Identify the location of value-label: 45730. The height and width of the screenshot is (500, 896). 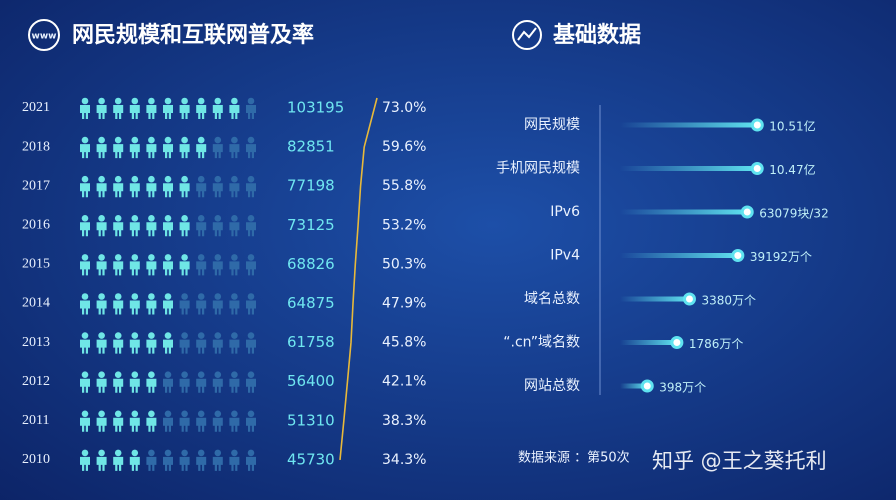
(311, 459).